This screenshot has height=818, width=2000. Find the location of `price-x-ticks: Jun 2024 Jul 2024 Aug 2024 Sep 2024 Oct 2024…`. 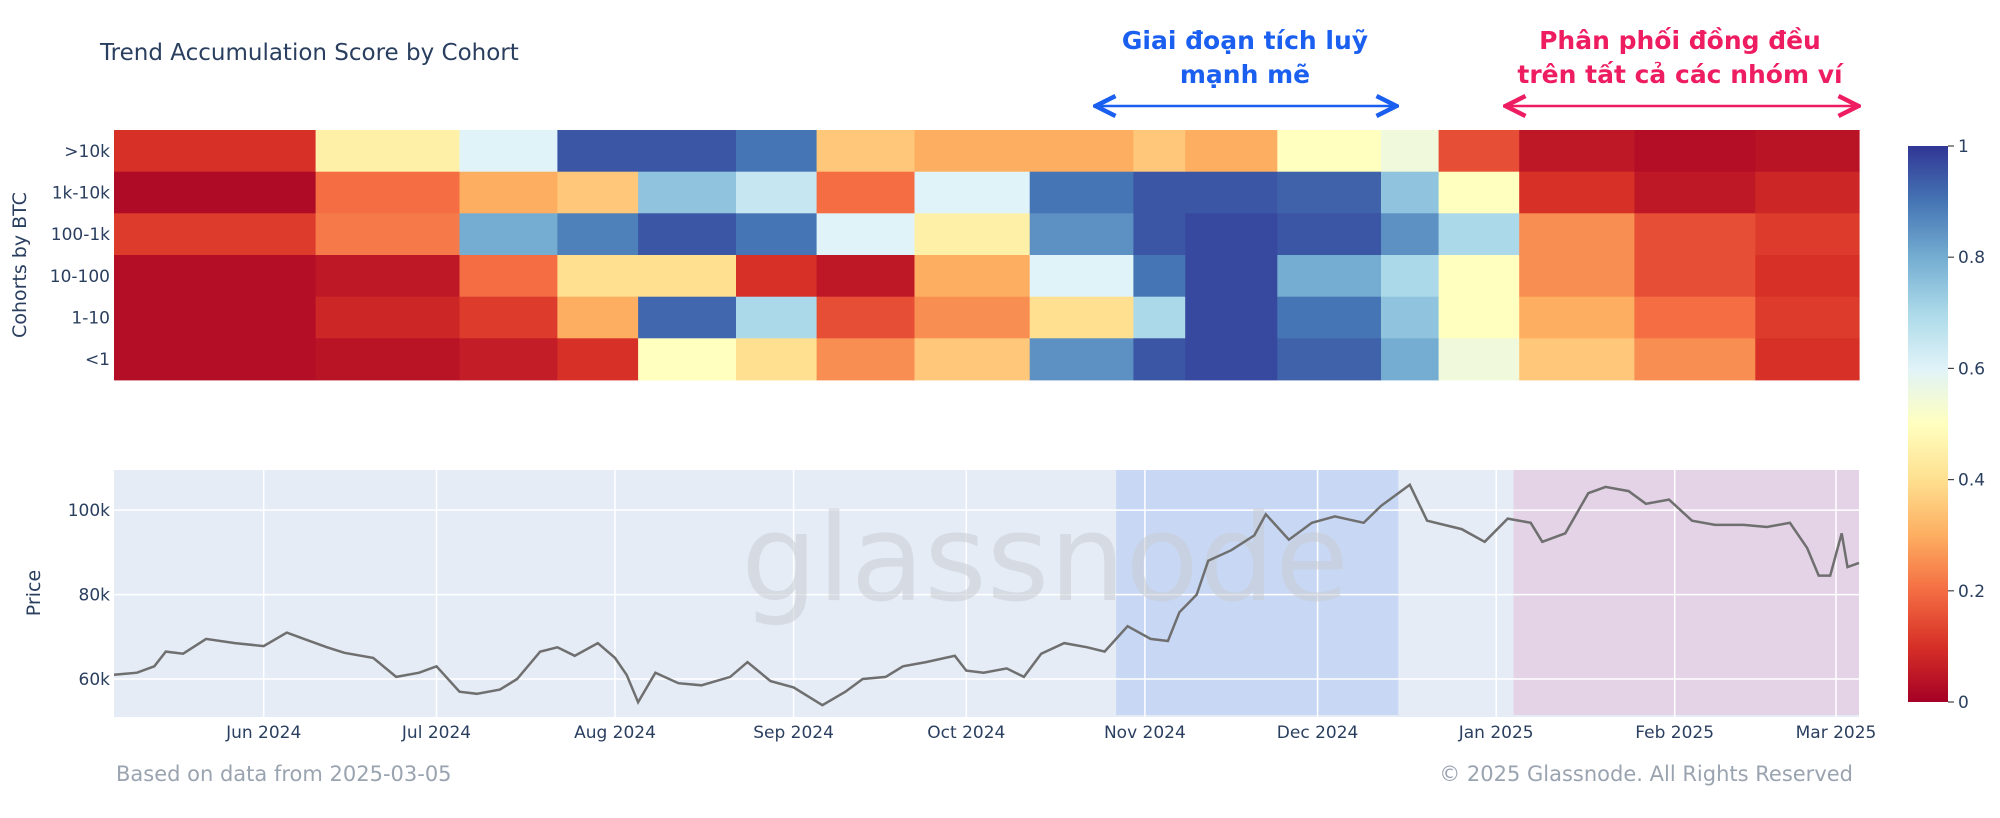

price-x-ticks: Jun 2024 Jul 2024 Aug 2024 Sep 2024 Oct 2024… is located at coordinates (1050, 733).